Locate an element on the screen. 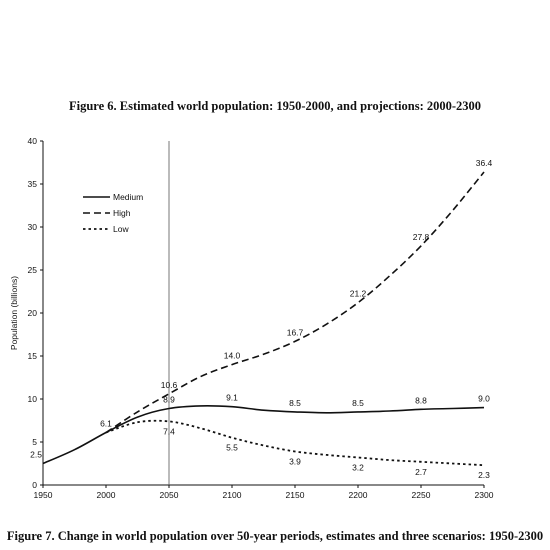 This screenshot has height=550, width=550. data-label: 10.6 is located at coordinates (169, 385).